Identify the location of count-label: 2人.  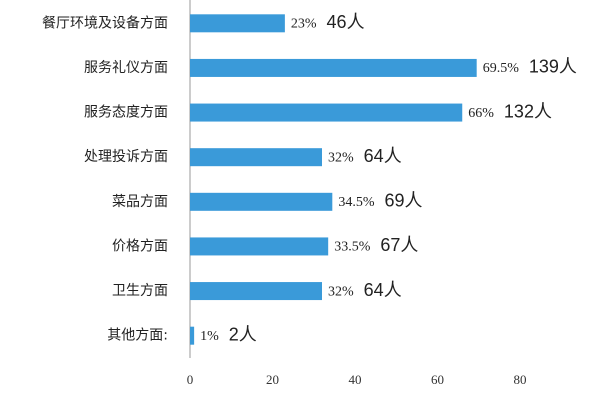
(243, 334).